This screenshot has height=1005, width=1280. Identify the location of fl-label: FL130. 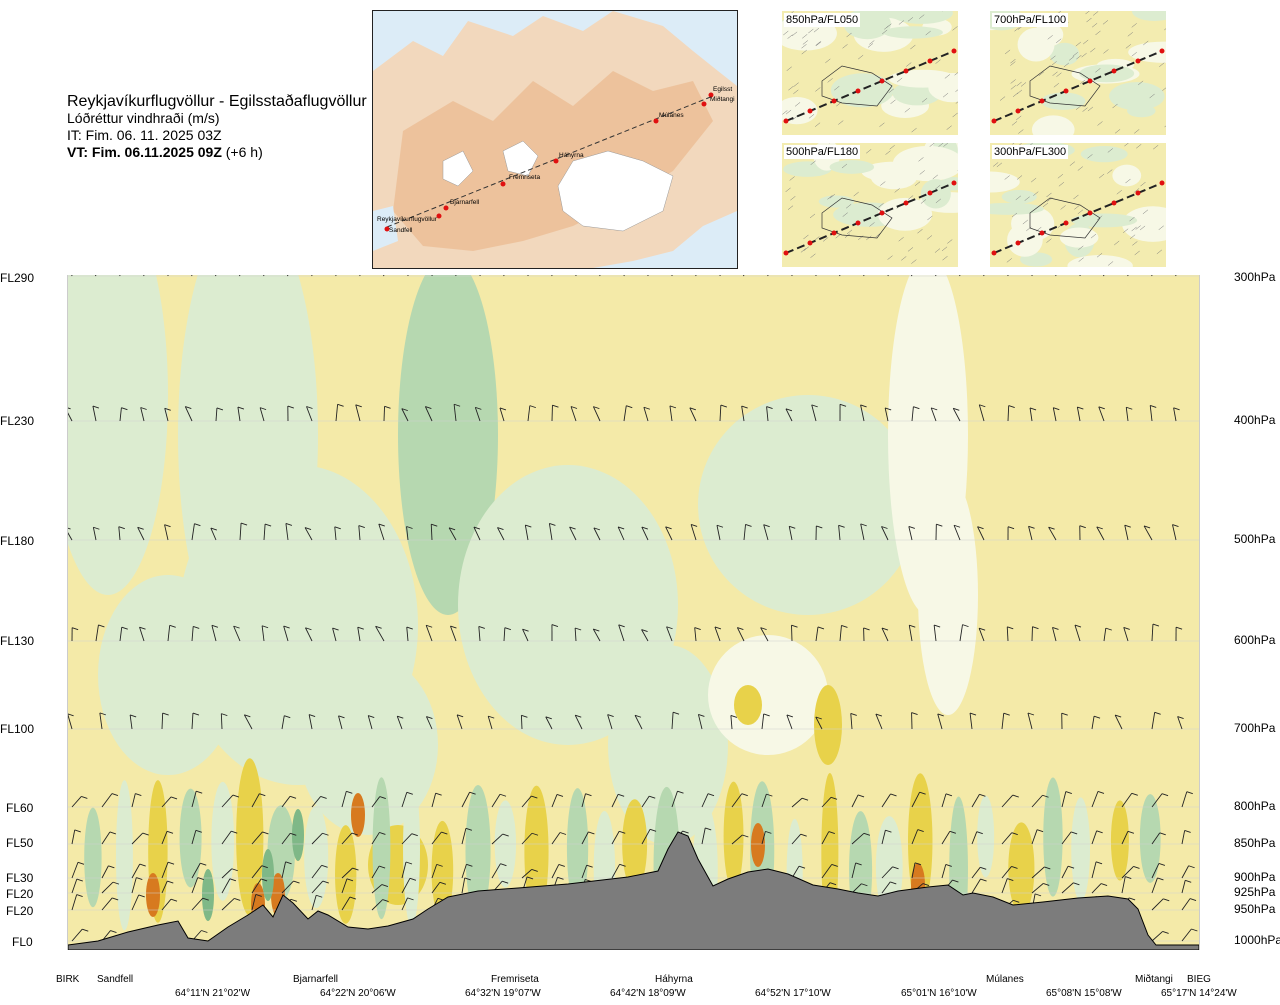
(17, 641).